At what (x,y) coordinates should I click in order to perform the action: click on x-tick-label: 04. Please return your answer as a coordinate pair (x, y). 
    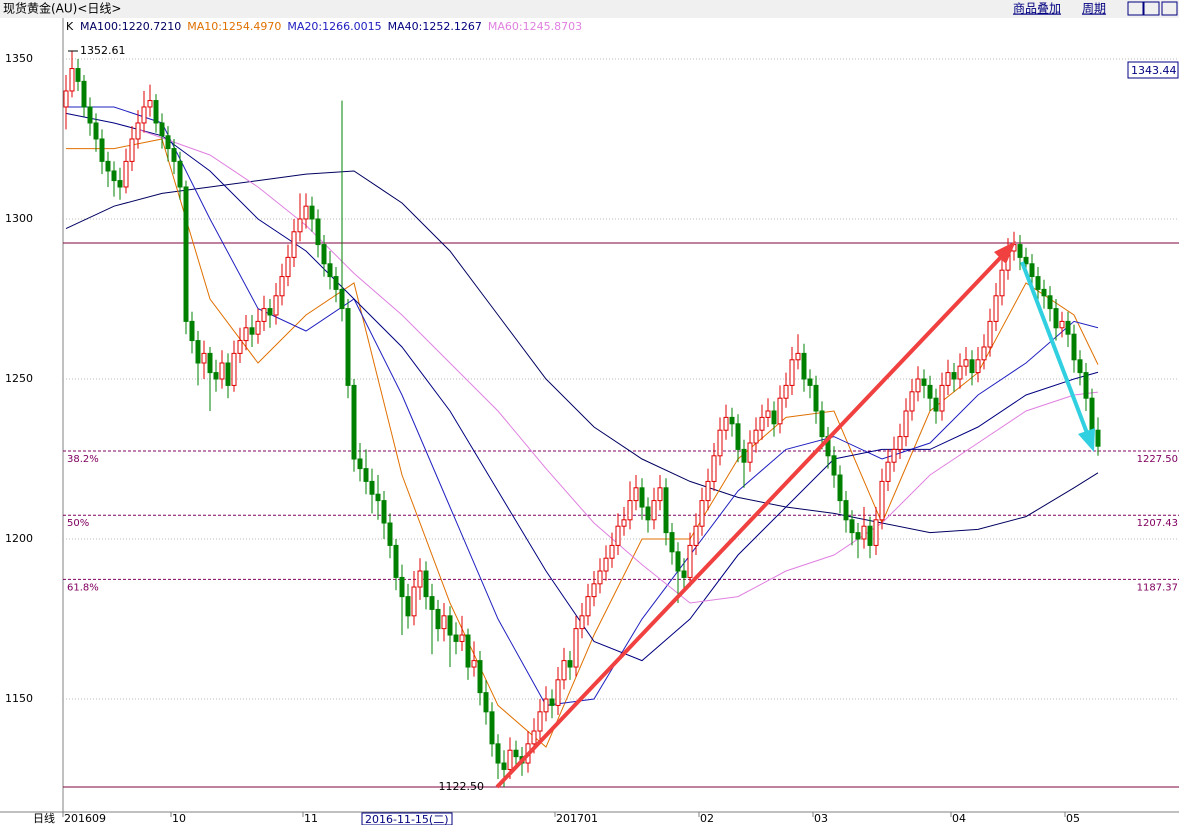
    Looking at the image, I should click on (959, 818).